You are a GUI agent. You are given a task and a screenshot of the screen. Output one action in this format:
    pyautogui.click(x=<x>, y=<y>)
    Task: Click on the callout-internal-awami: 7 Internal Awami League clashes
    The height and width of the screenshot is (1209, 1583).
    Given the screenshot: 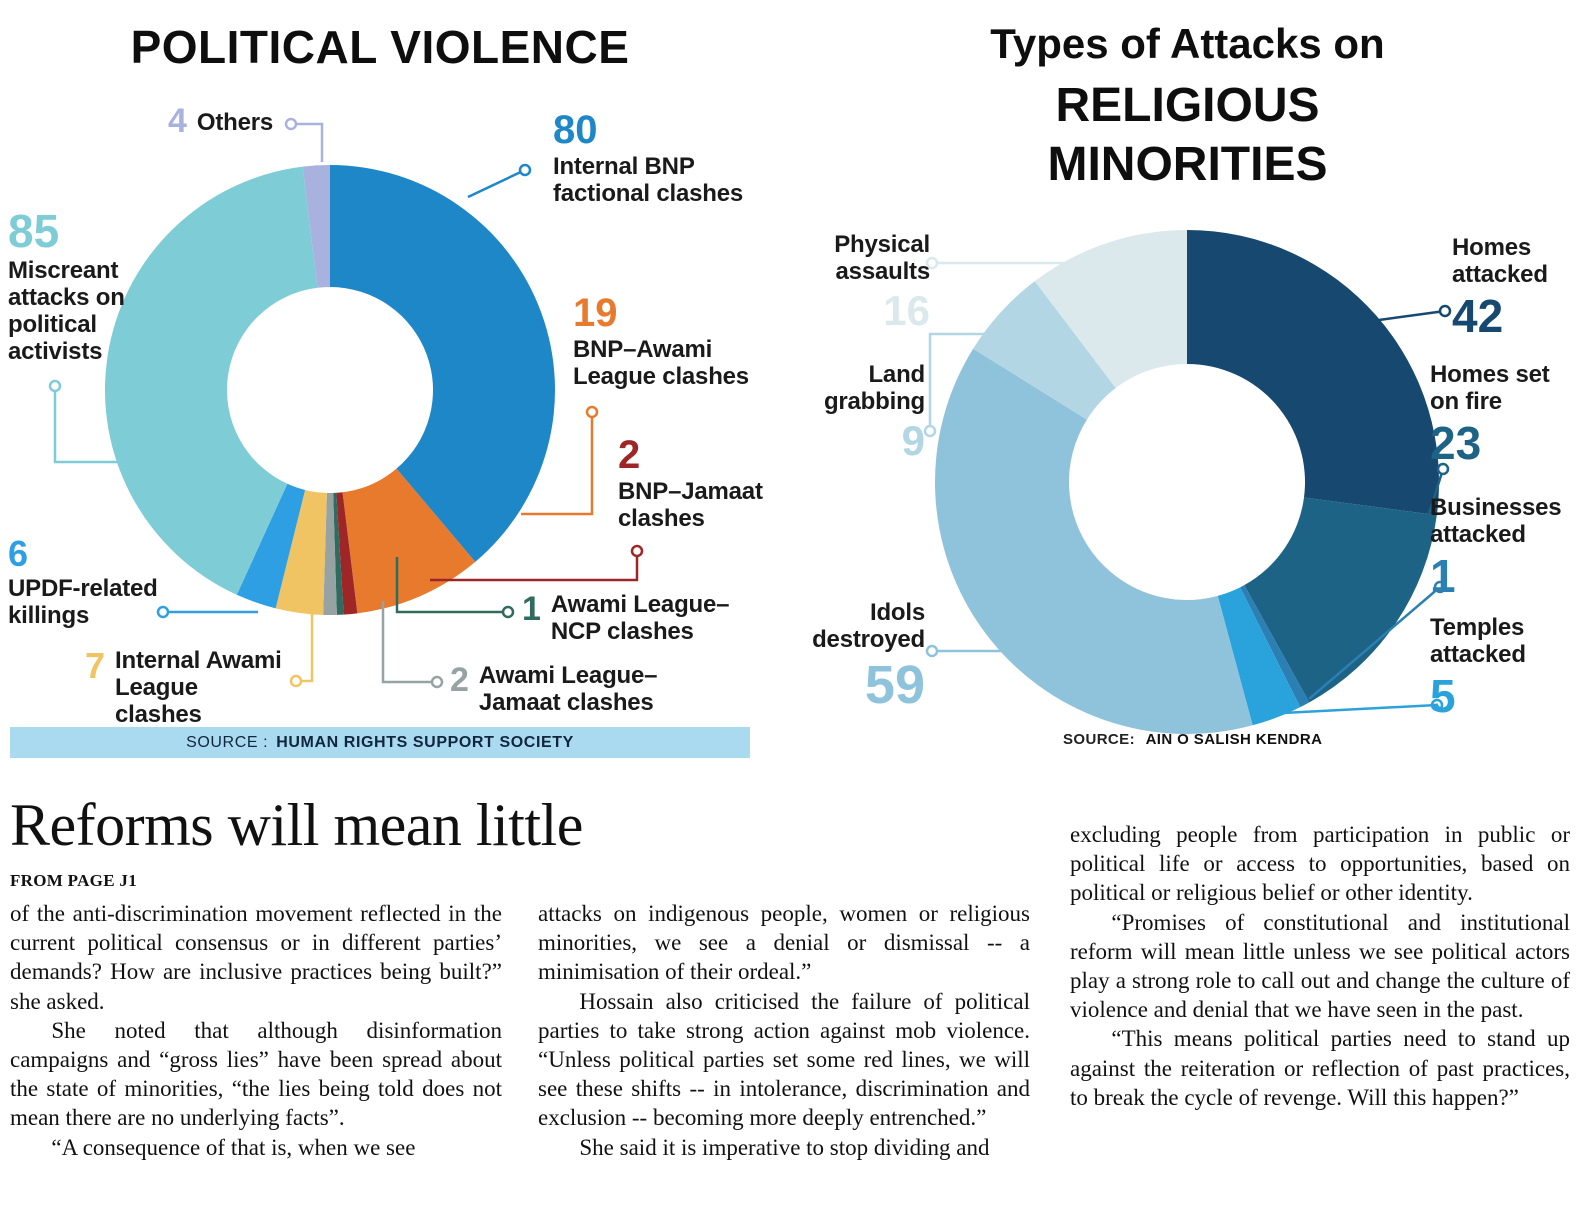 What is the action you would take?
    pyautogui.click(x=187, y=687)
    